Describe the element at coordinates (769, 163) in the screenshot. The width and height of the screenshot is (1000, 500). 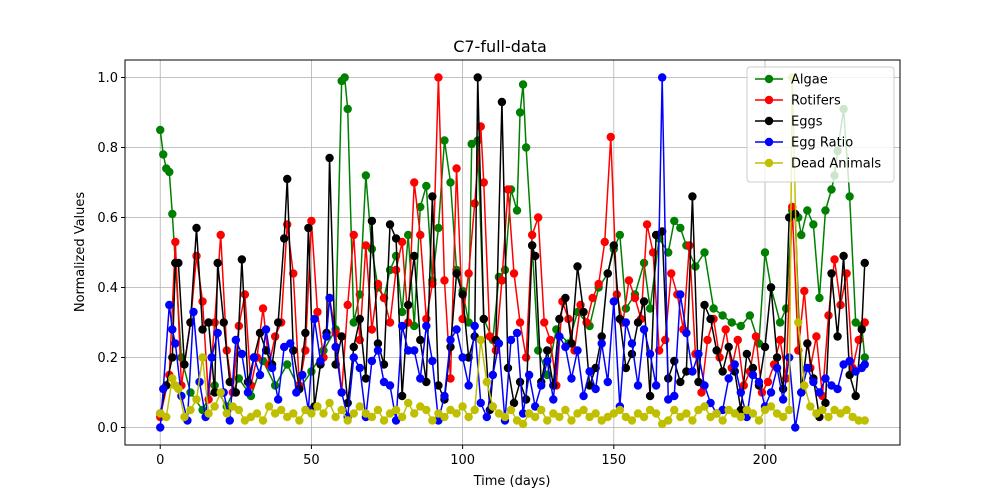
I see `legend-marker-dead-animals` at that location.